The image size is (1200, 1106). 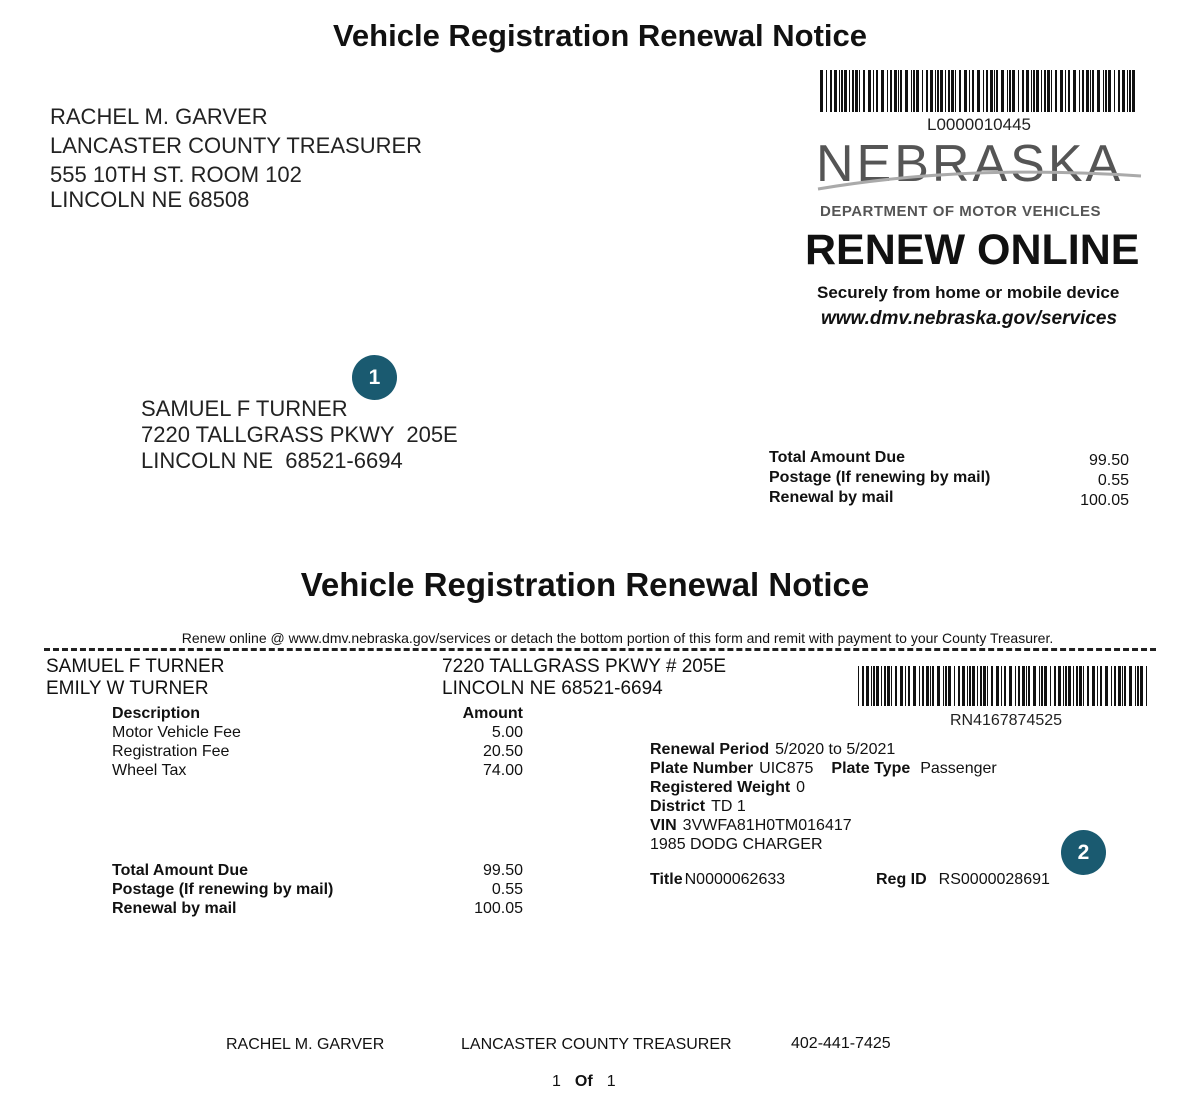 I want to click on stub-barcode, so click(x=1006, y=686).